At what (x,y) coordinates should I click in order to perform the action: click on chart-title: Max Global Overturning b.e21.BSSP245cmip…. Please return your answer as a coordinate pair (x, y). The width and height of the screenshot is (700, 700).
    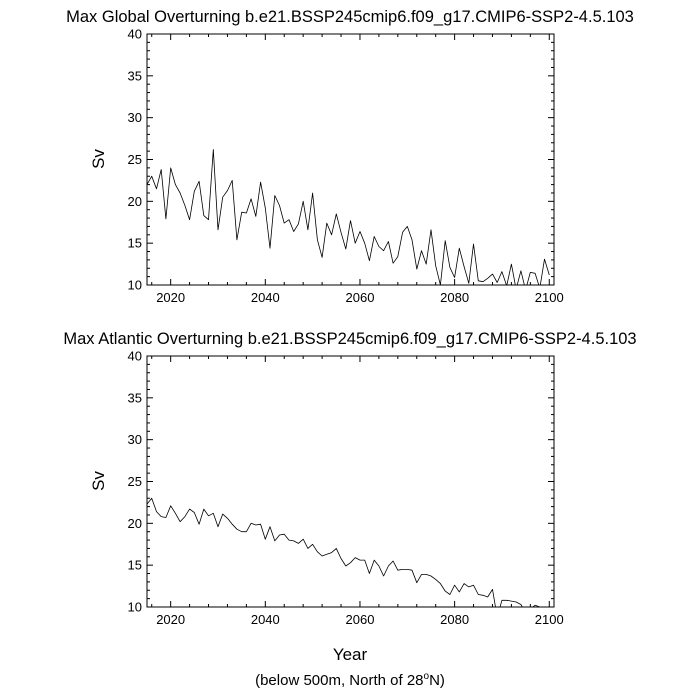
    Looking at the image, I should click on (350, 17).